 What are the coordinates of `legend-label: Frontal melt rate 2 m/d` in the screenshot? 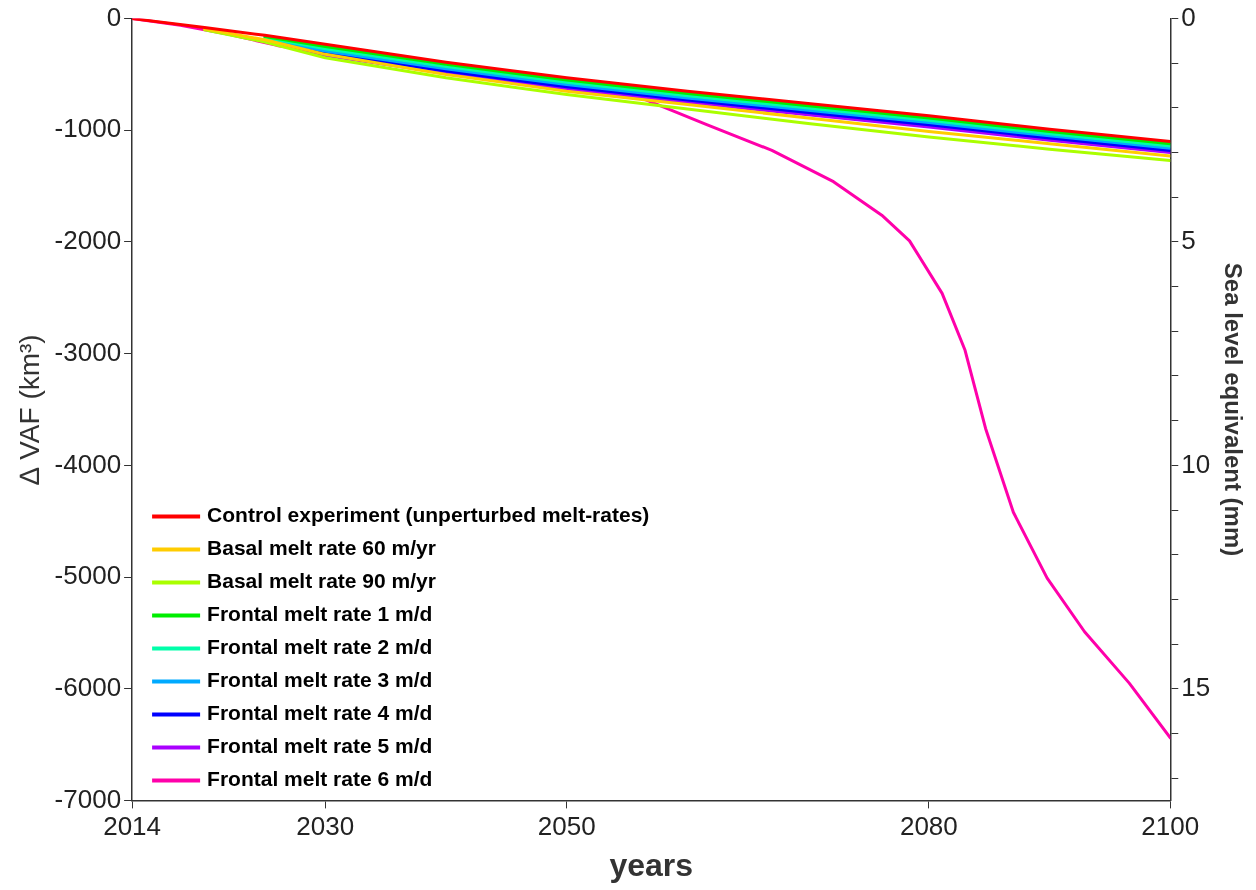 It's located at (320, 647).